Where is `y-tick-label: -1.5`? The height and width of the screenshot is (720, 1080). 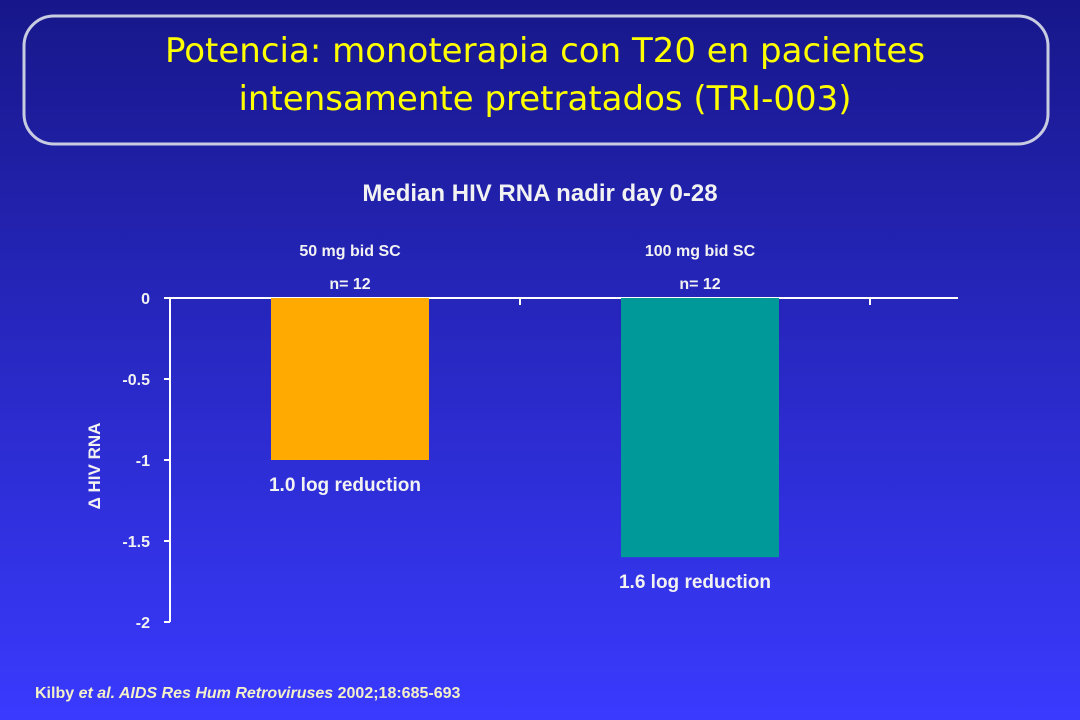 y-tick-label: -1.5 is located at coordinates (136, 542).